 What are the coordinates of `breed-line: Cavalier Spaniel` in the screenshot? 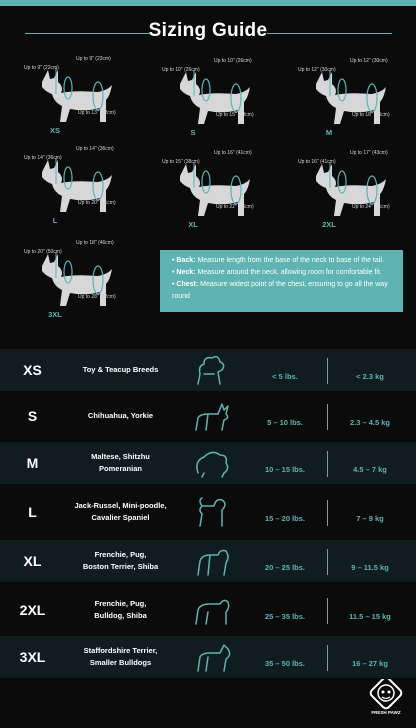 It's located at (120, 517).